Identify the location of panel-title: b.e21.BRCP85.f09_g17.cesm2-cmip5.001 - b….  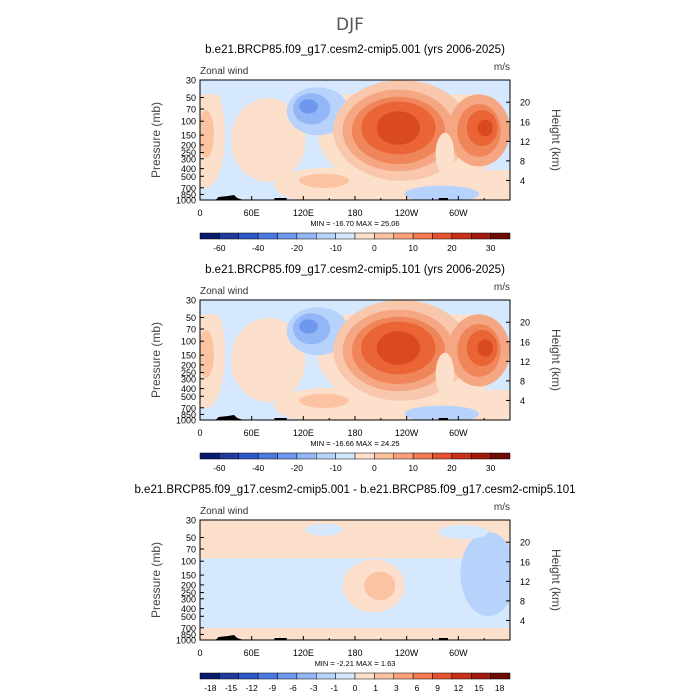
(354, 490).